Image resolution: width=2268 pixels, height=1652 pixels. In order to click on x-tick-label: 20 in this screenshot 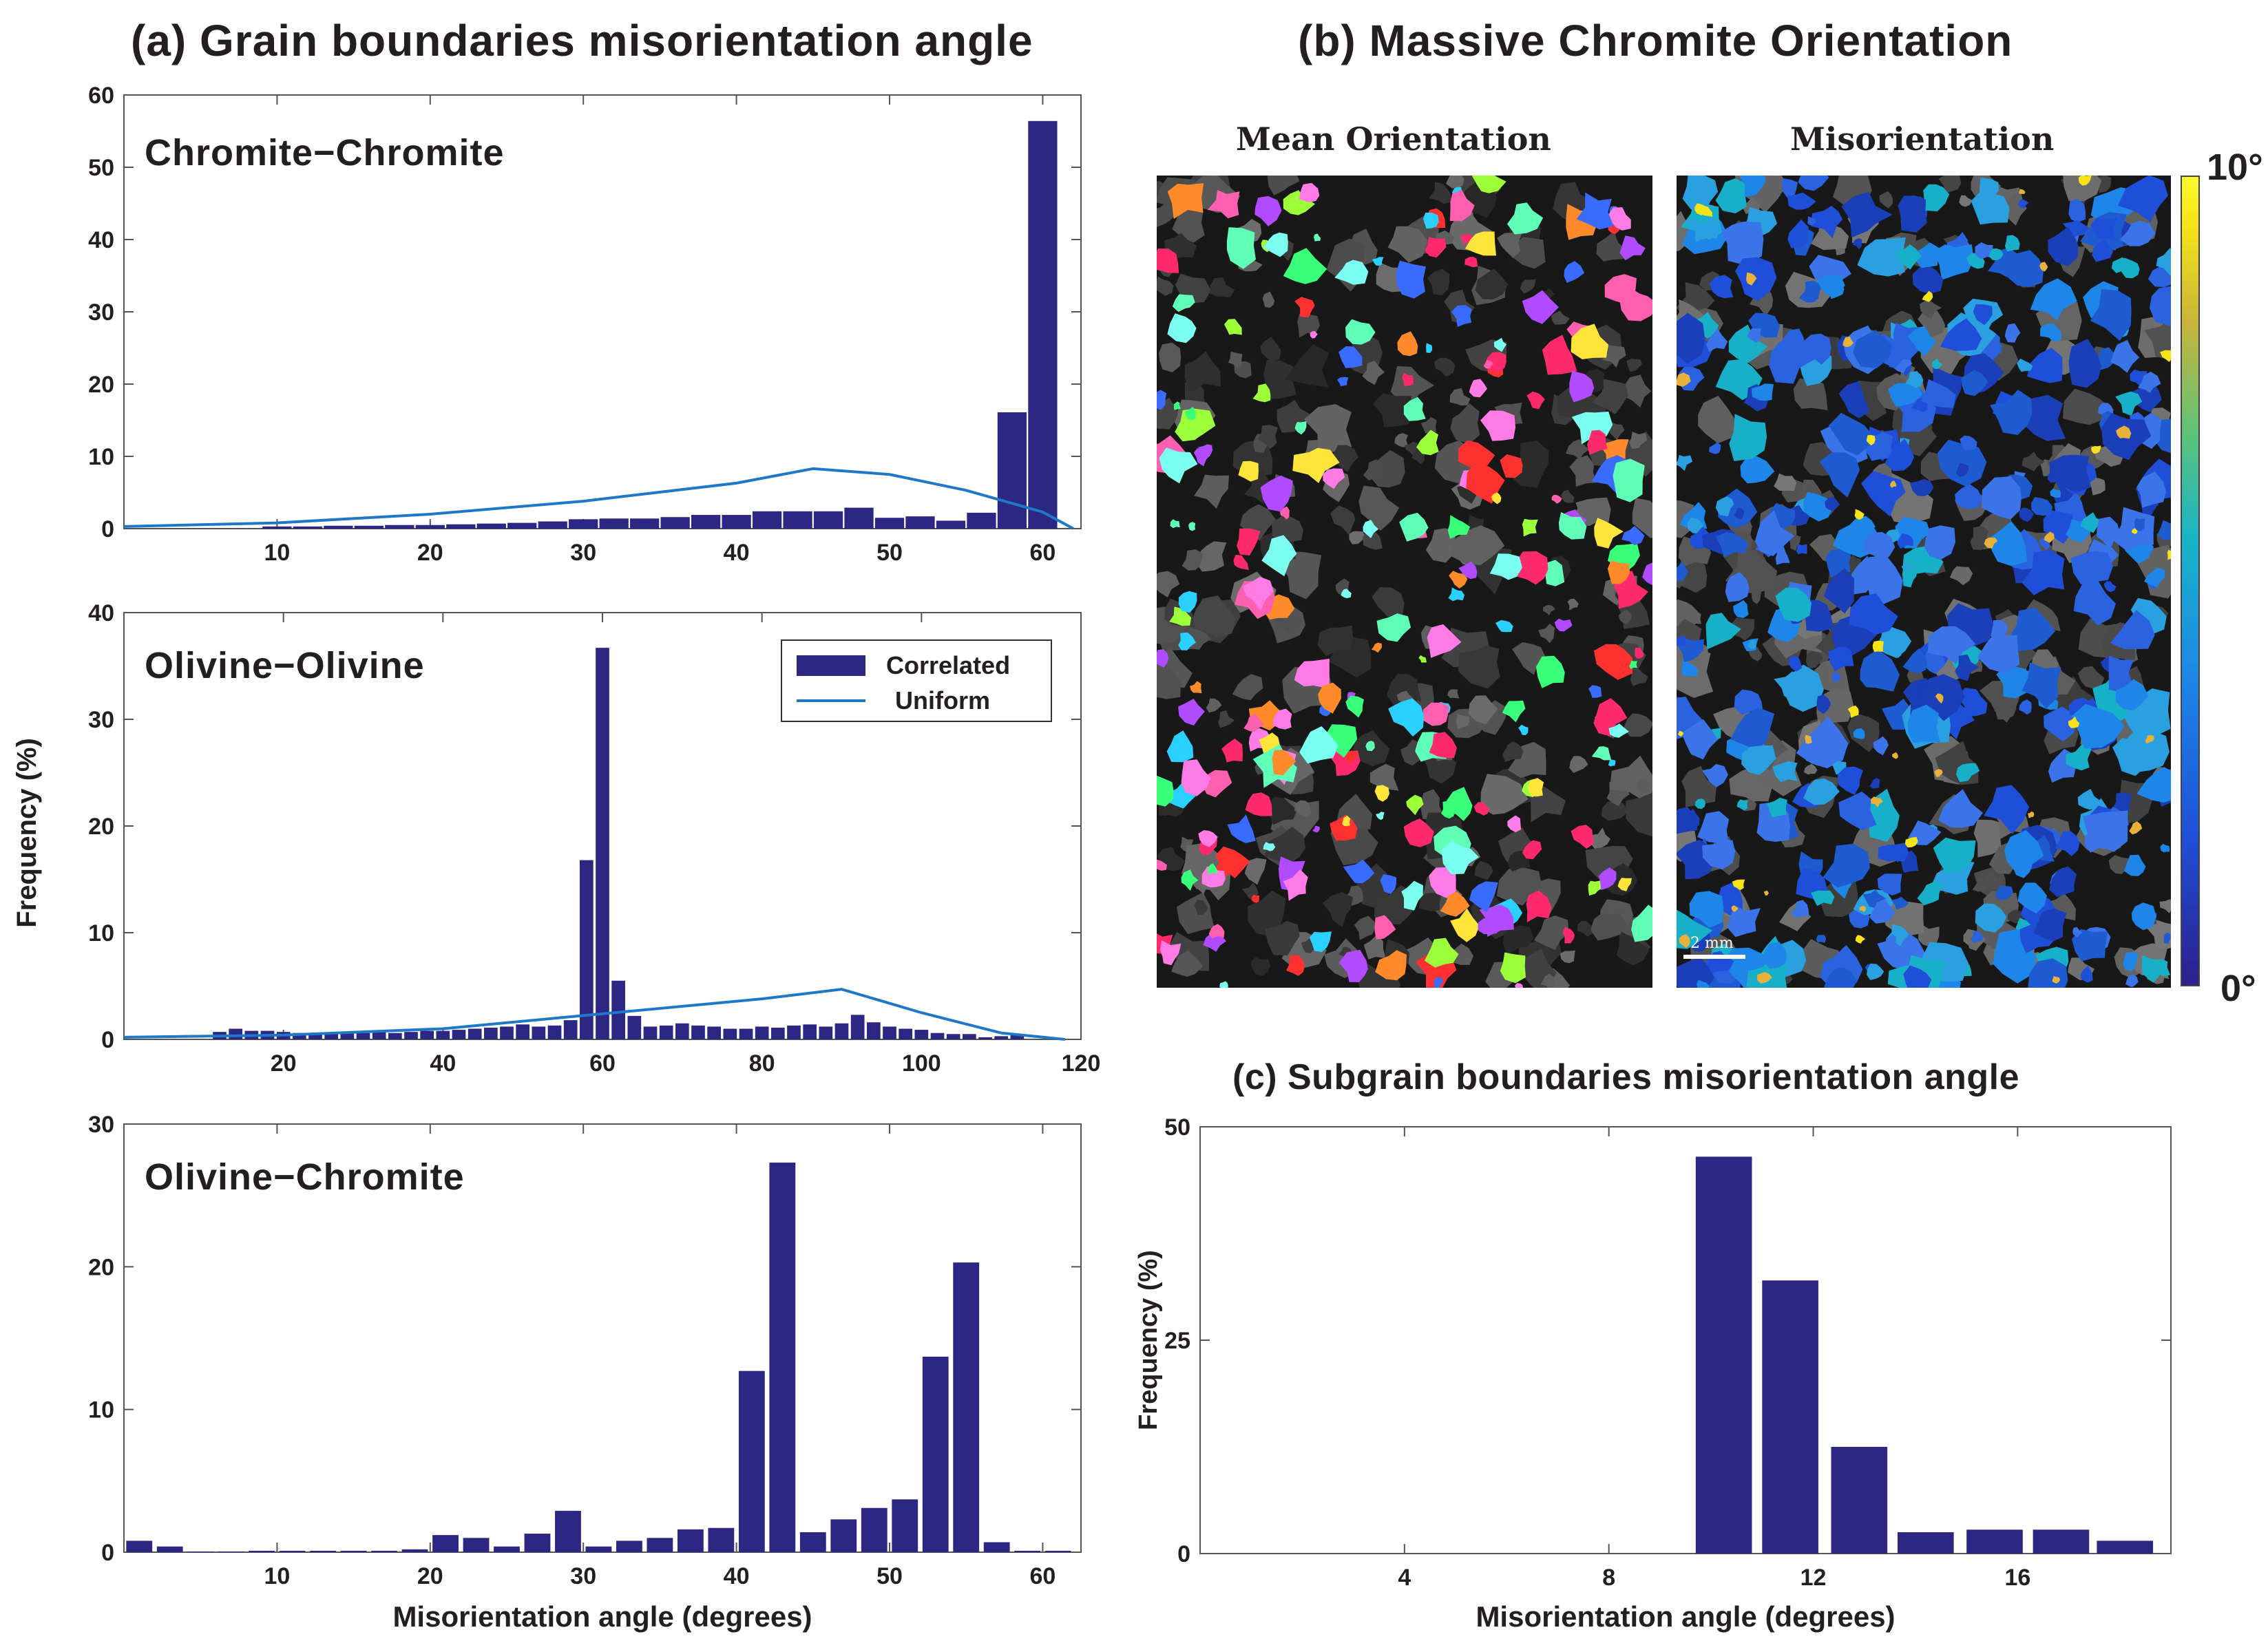, I will do `click(430, 553)`.